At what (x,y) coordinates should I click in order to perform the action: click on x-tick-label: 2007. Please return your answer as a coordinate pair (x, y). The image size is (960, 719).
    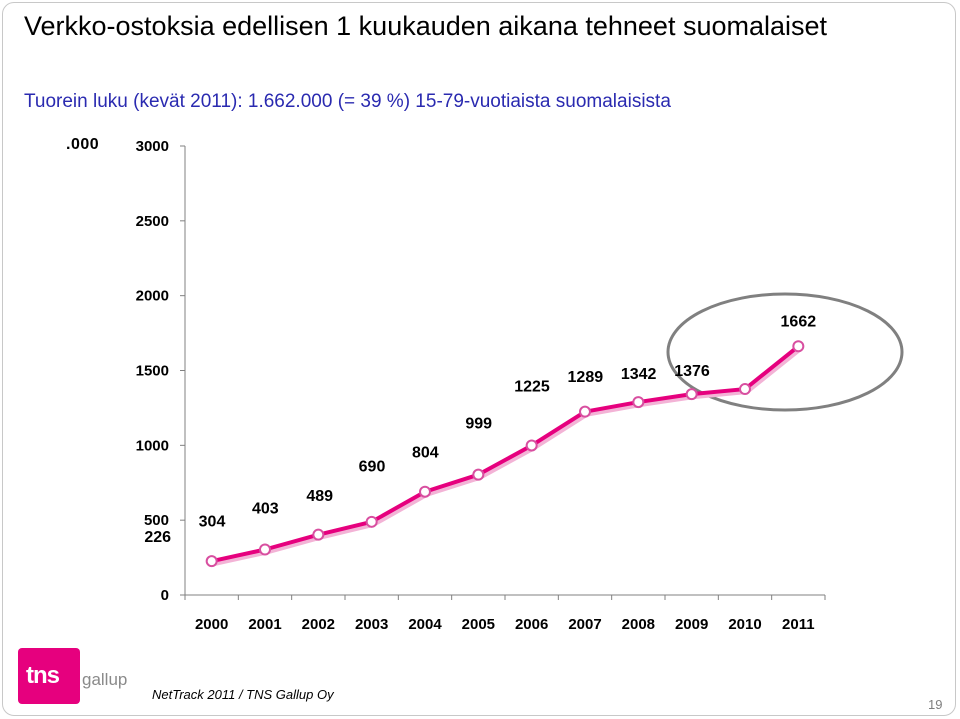
    Looking at the image, I should click on (584, 624).